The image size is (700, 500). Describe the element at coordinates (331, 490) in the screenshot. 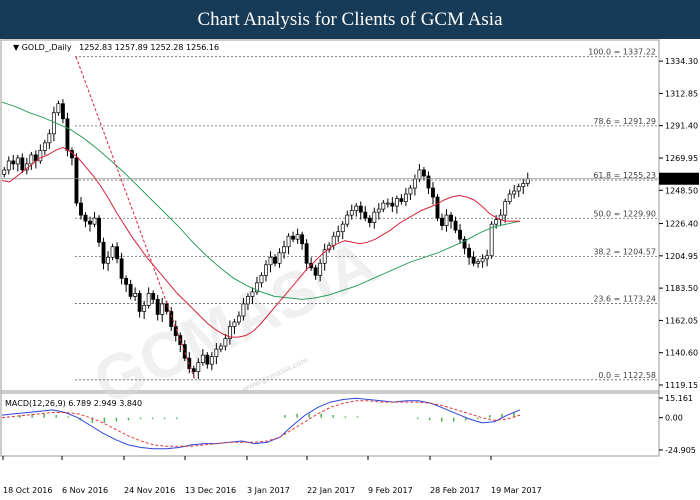

I see `time-tick-label: 22 Jan 2017` at that location.